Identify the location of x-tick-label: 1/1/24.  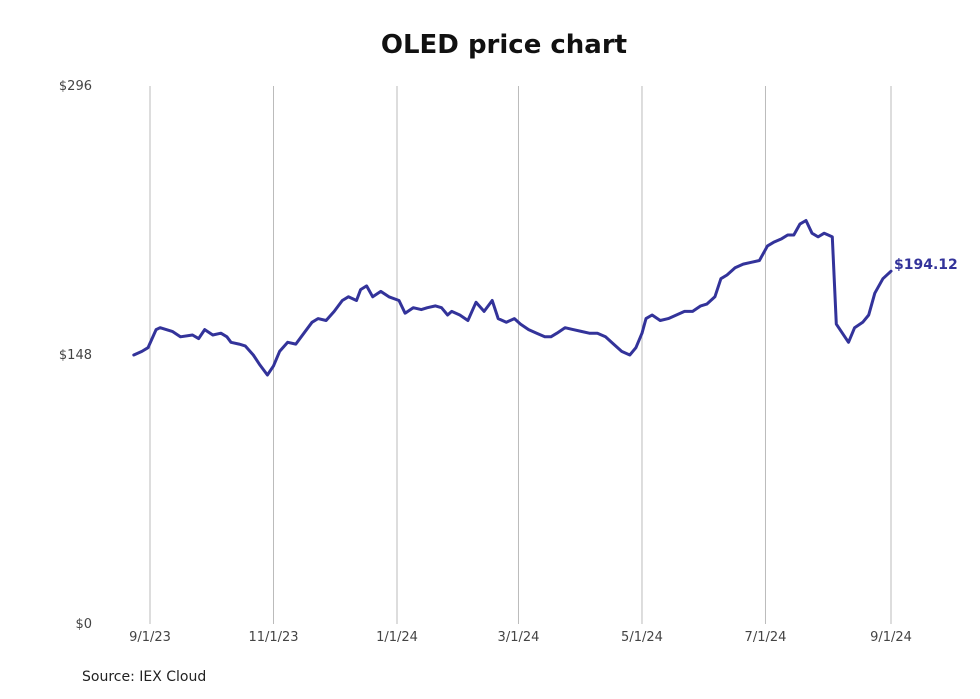
(397, 637).